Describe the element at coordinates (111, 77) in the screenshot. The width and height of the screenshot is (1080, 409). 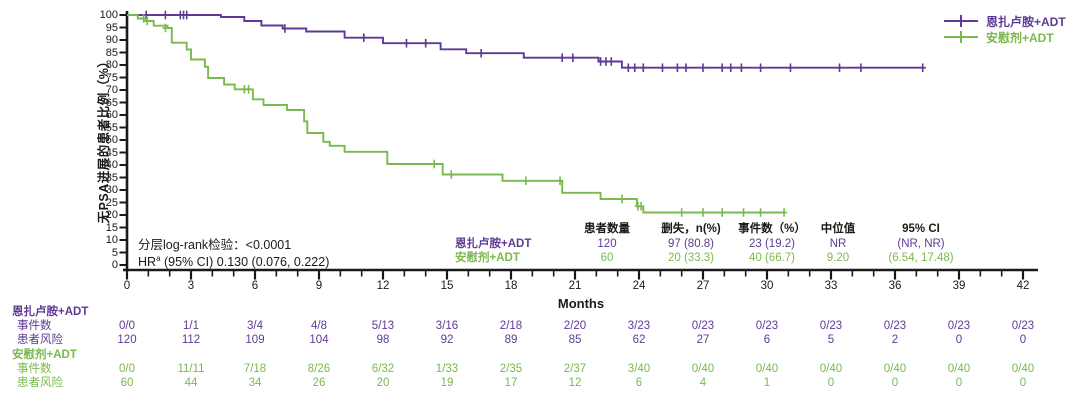
I see `y-tick-label: 75` at that location.